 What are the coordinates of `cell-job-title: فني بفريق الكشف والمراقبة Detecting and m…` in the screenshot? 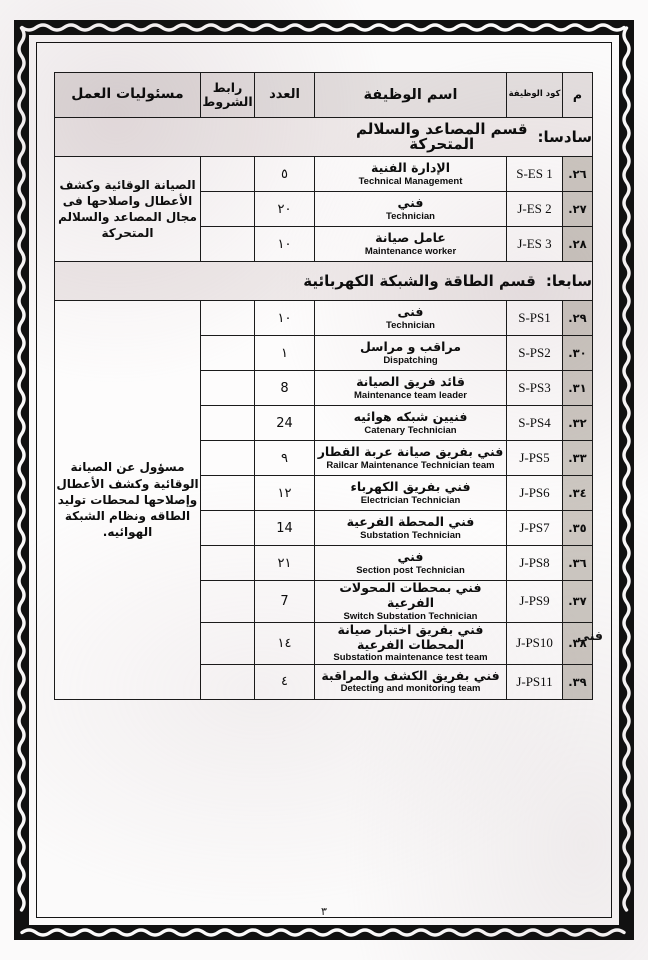 It's located at (410, 681).